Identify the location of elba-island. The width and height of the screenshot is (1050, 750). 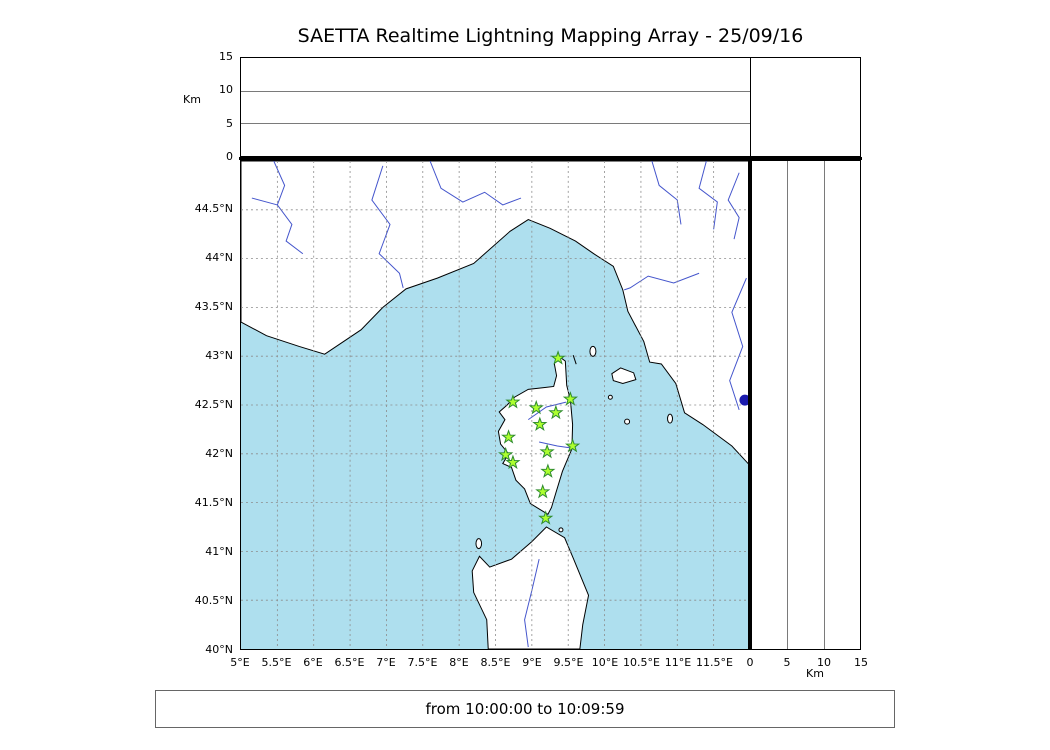
(624, 376).